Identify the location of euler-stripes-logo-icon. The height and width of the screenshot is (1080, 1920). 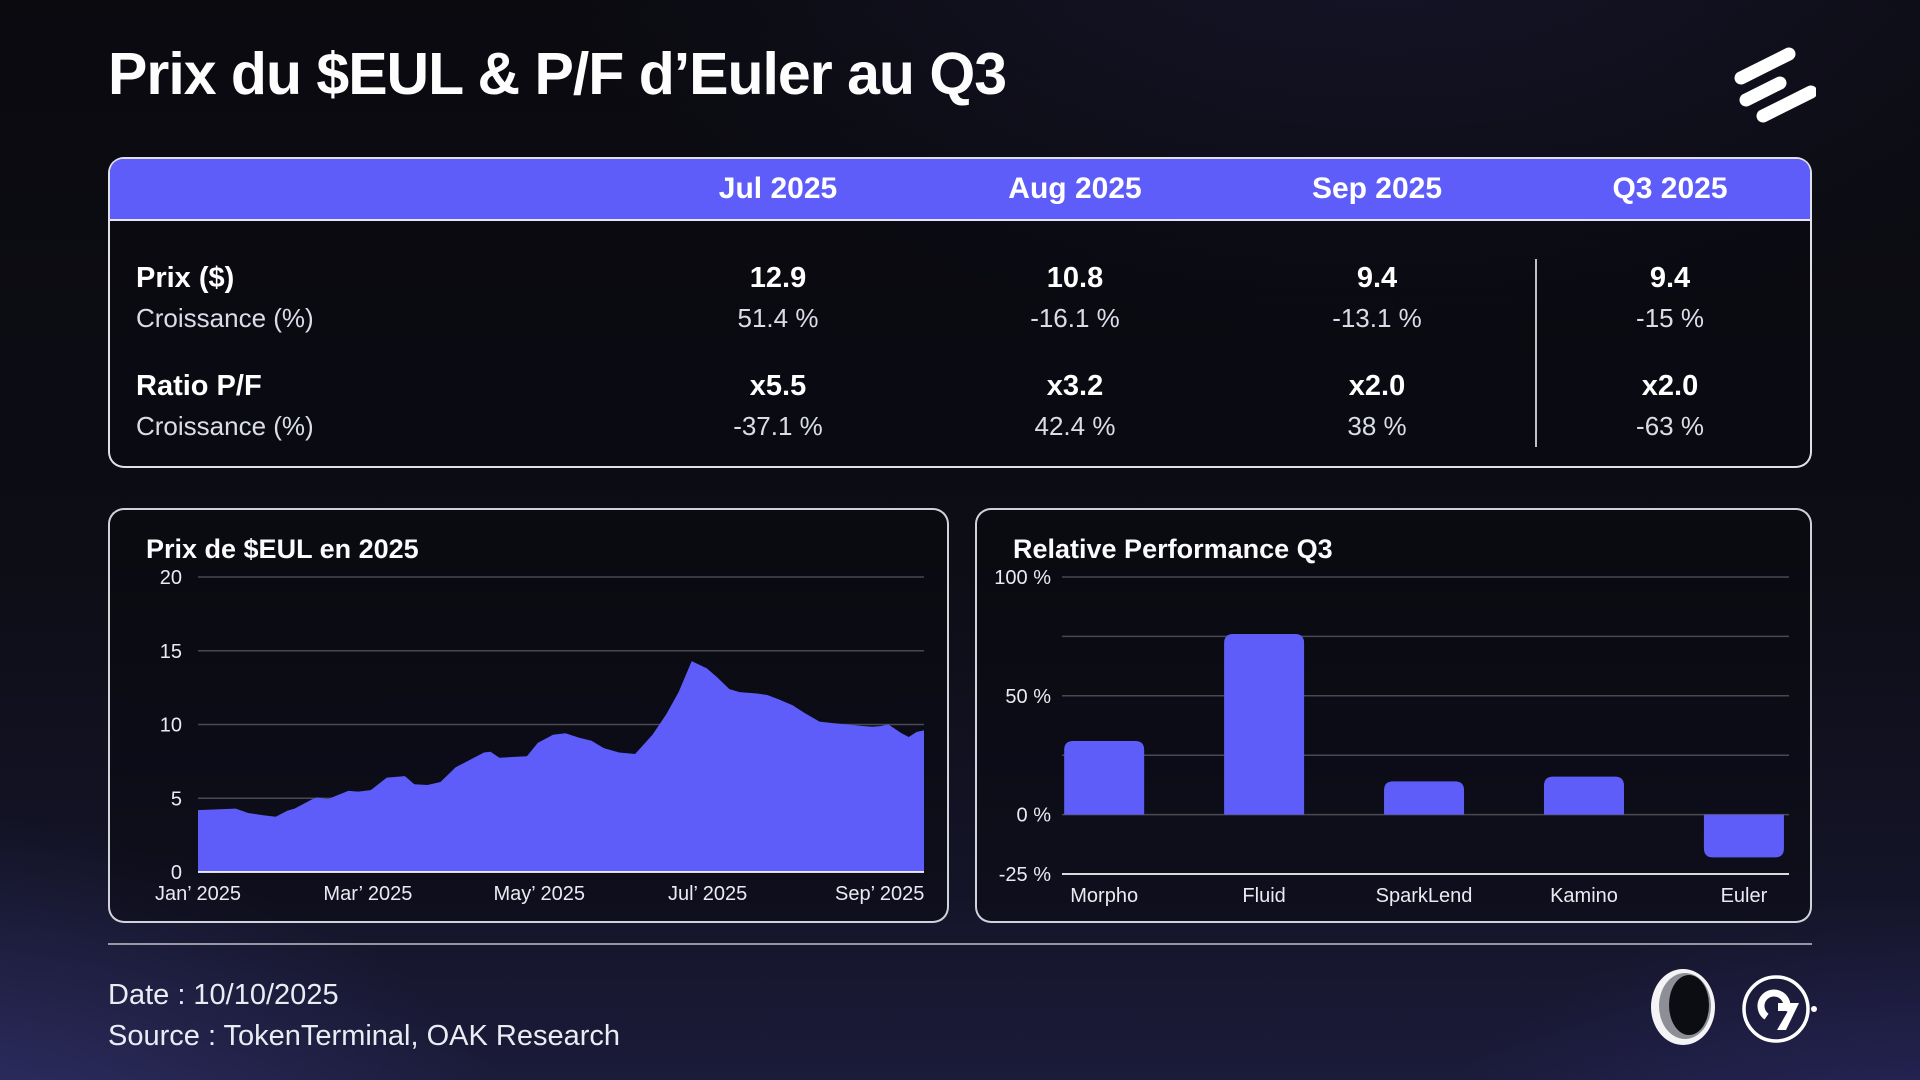
(1775, 85).